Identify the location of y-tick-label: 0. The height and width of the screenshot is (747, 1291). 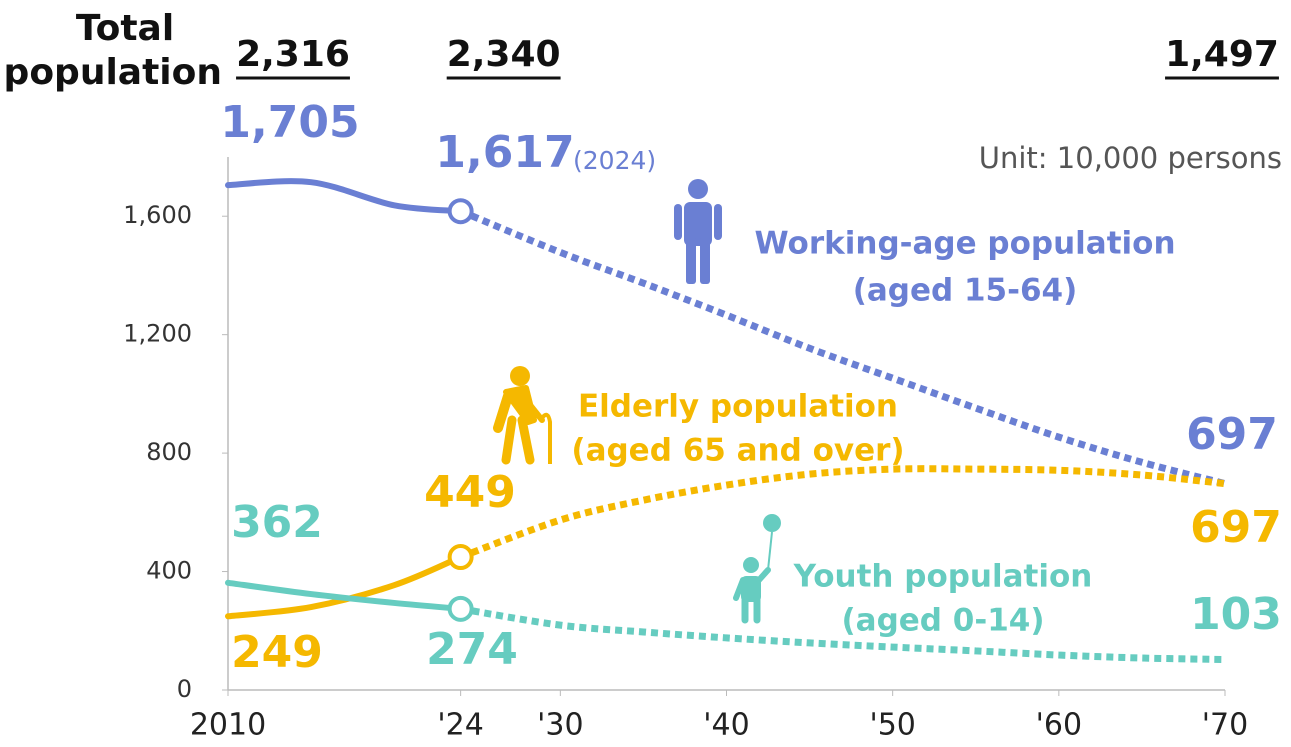
(184, 689).